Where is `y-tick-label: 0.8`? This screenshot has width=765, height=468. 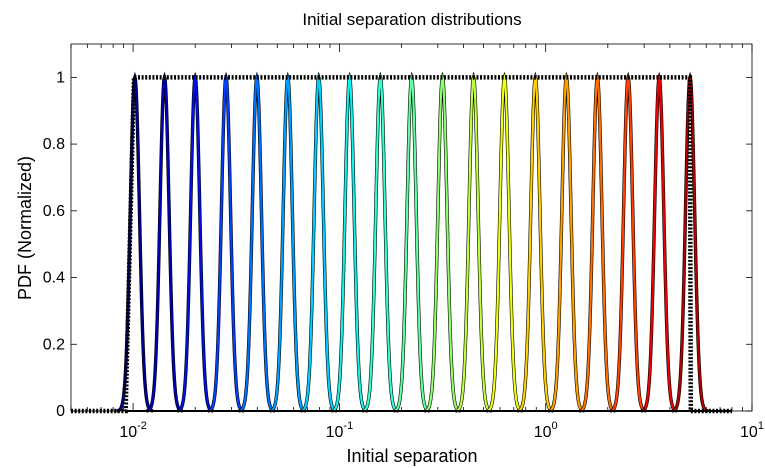 y-tick-label: 0.8 is located at coordinates (54, 144).